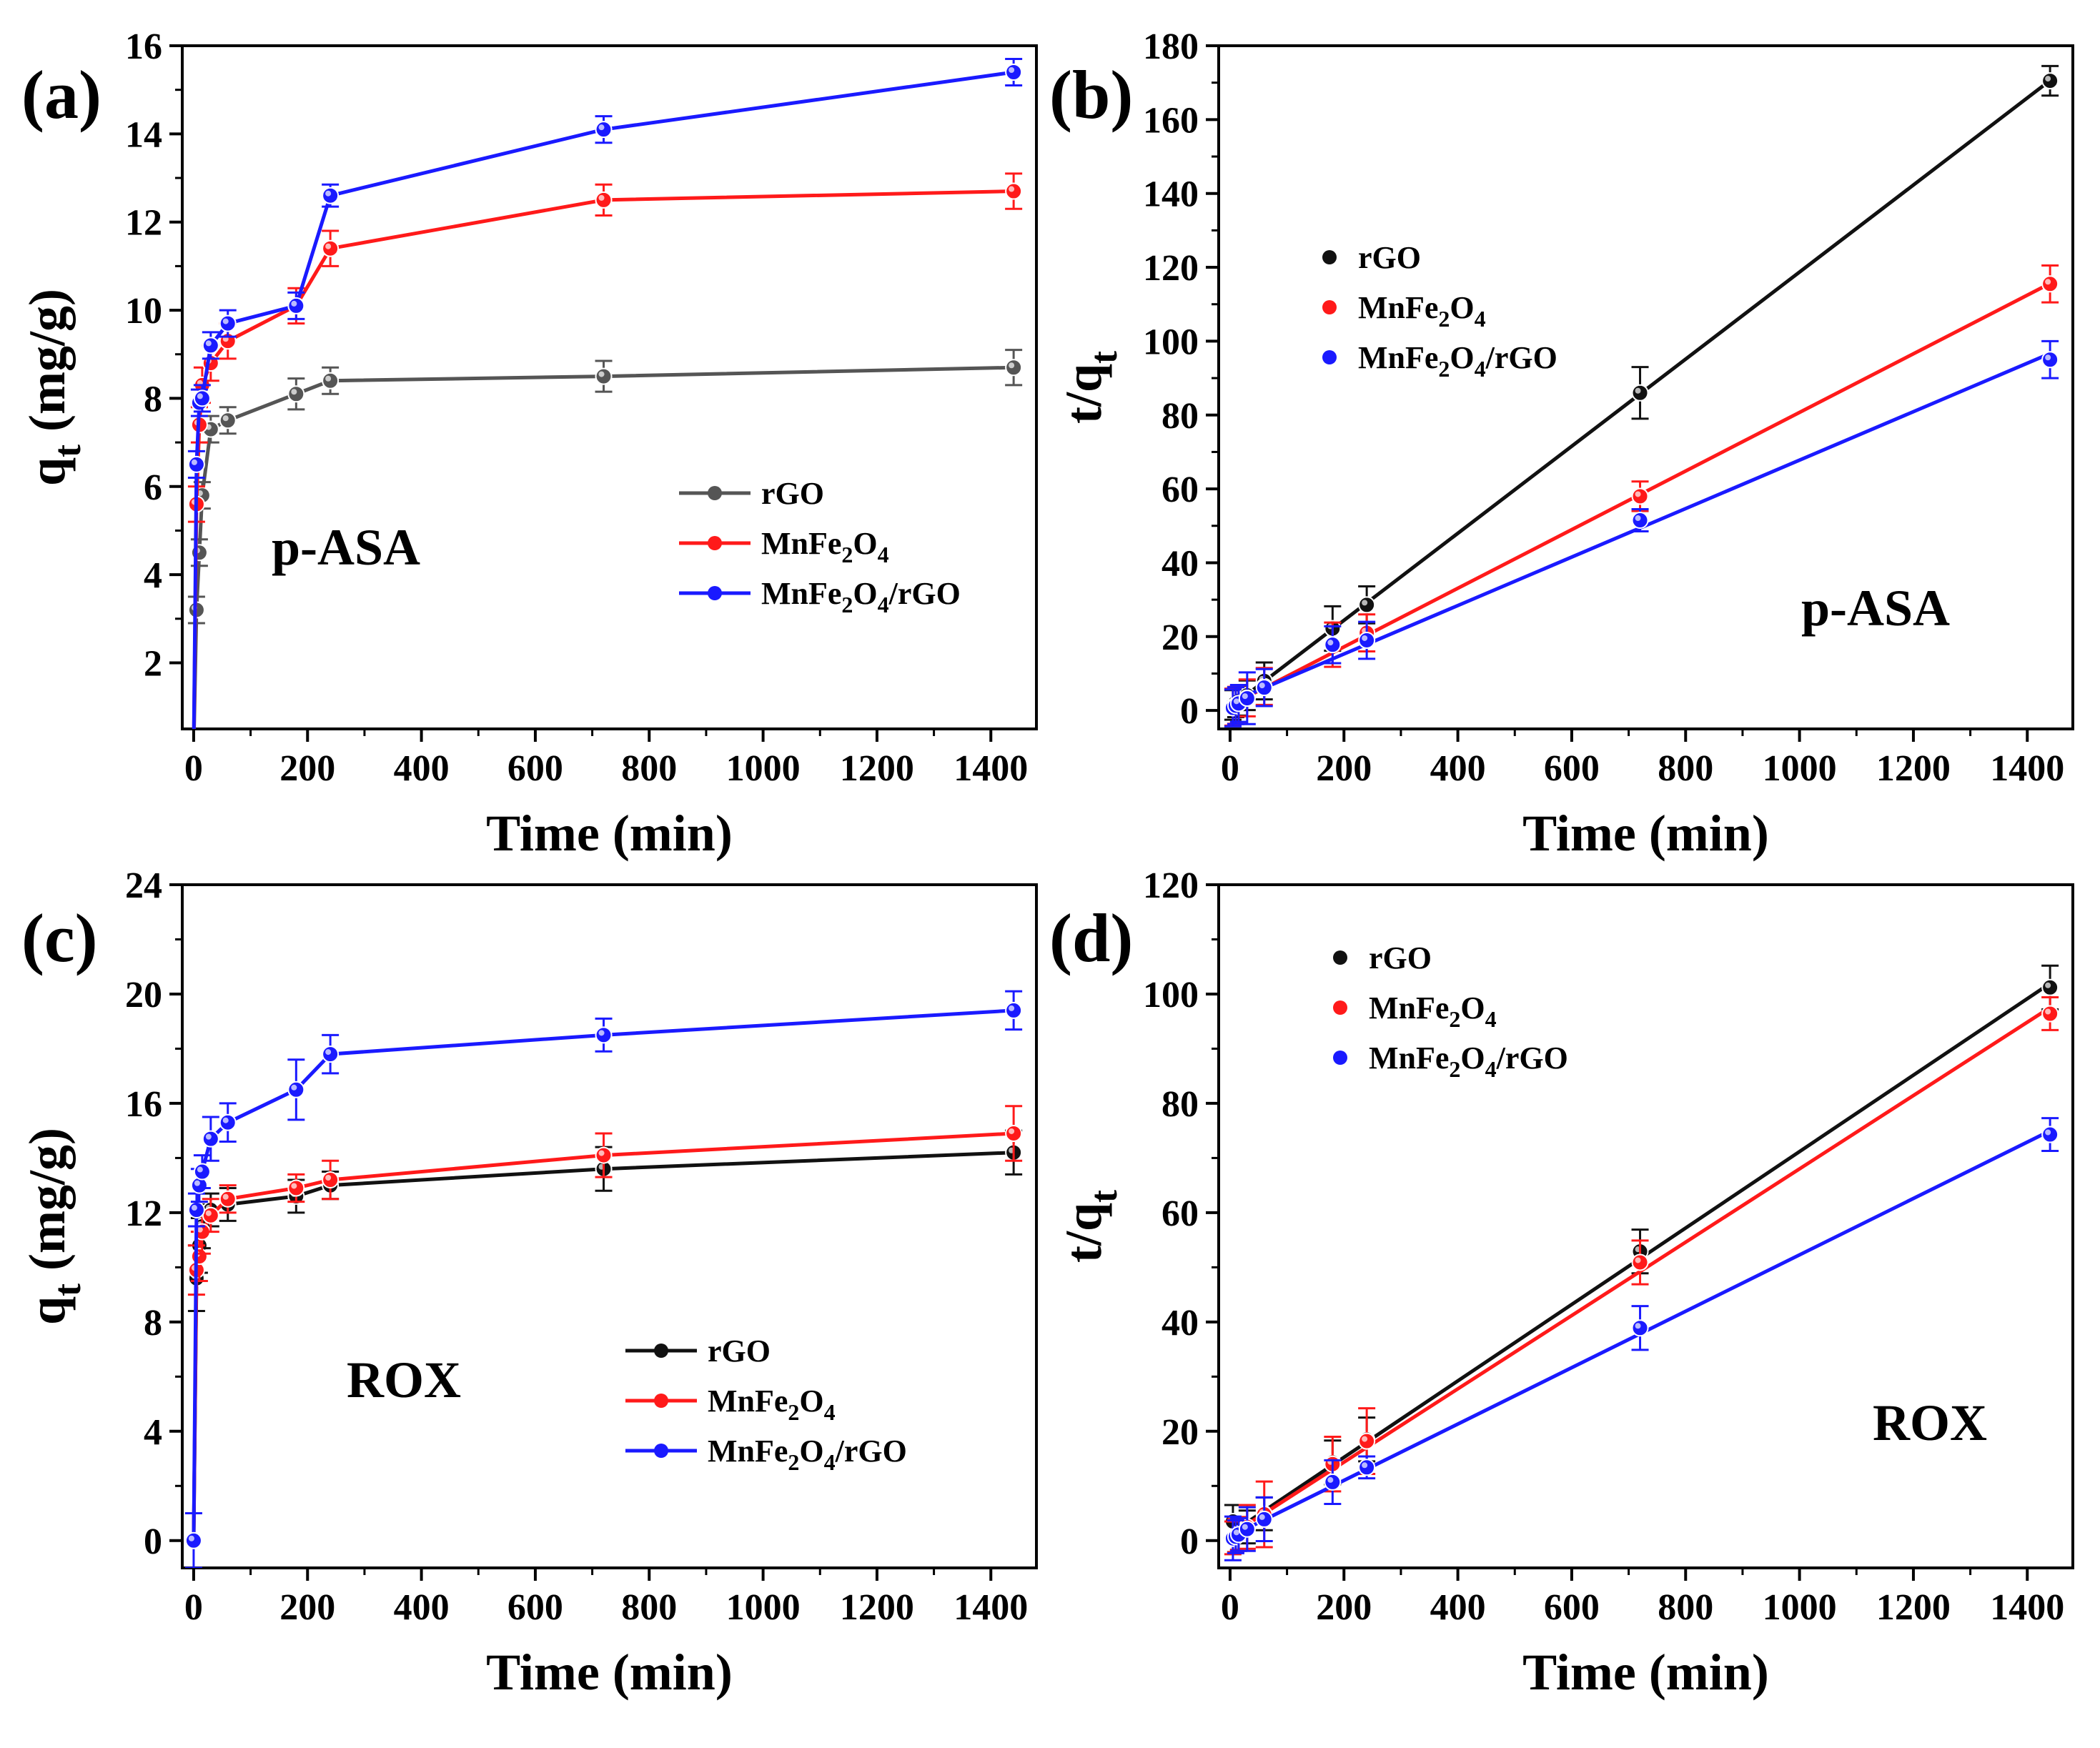 The image size is (2100, 1748). I want to click on x-tick-label: 1400, so click(2027, 769).